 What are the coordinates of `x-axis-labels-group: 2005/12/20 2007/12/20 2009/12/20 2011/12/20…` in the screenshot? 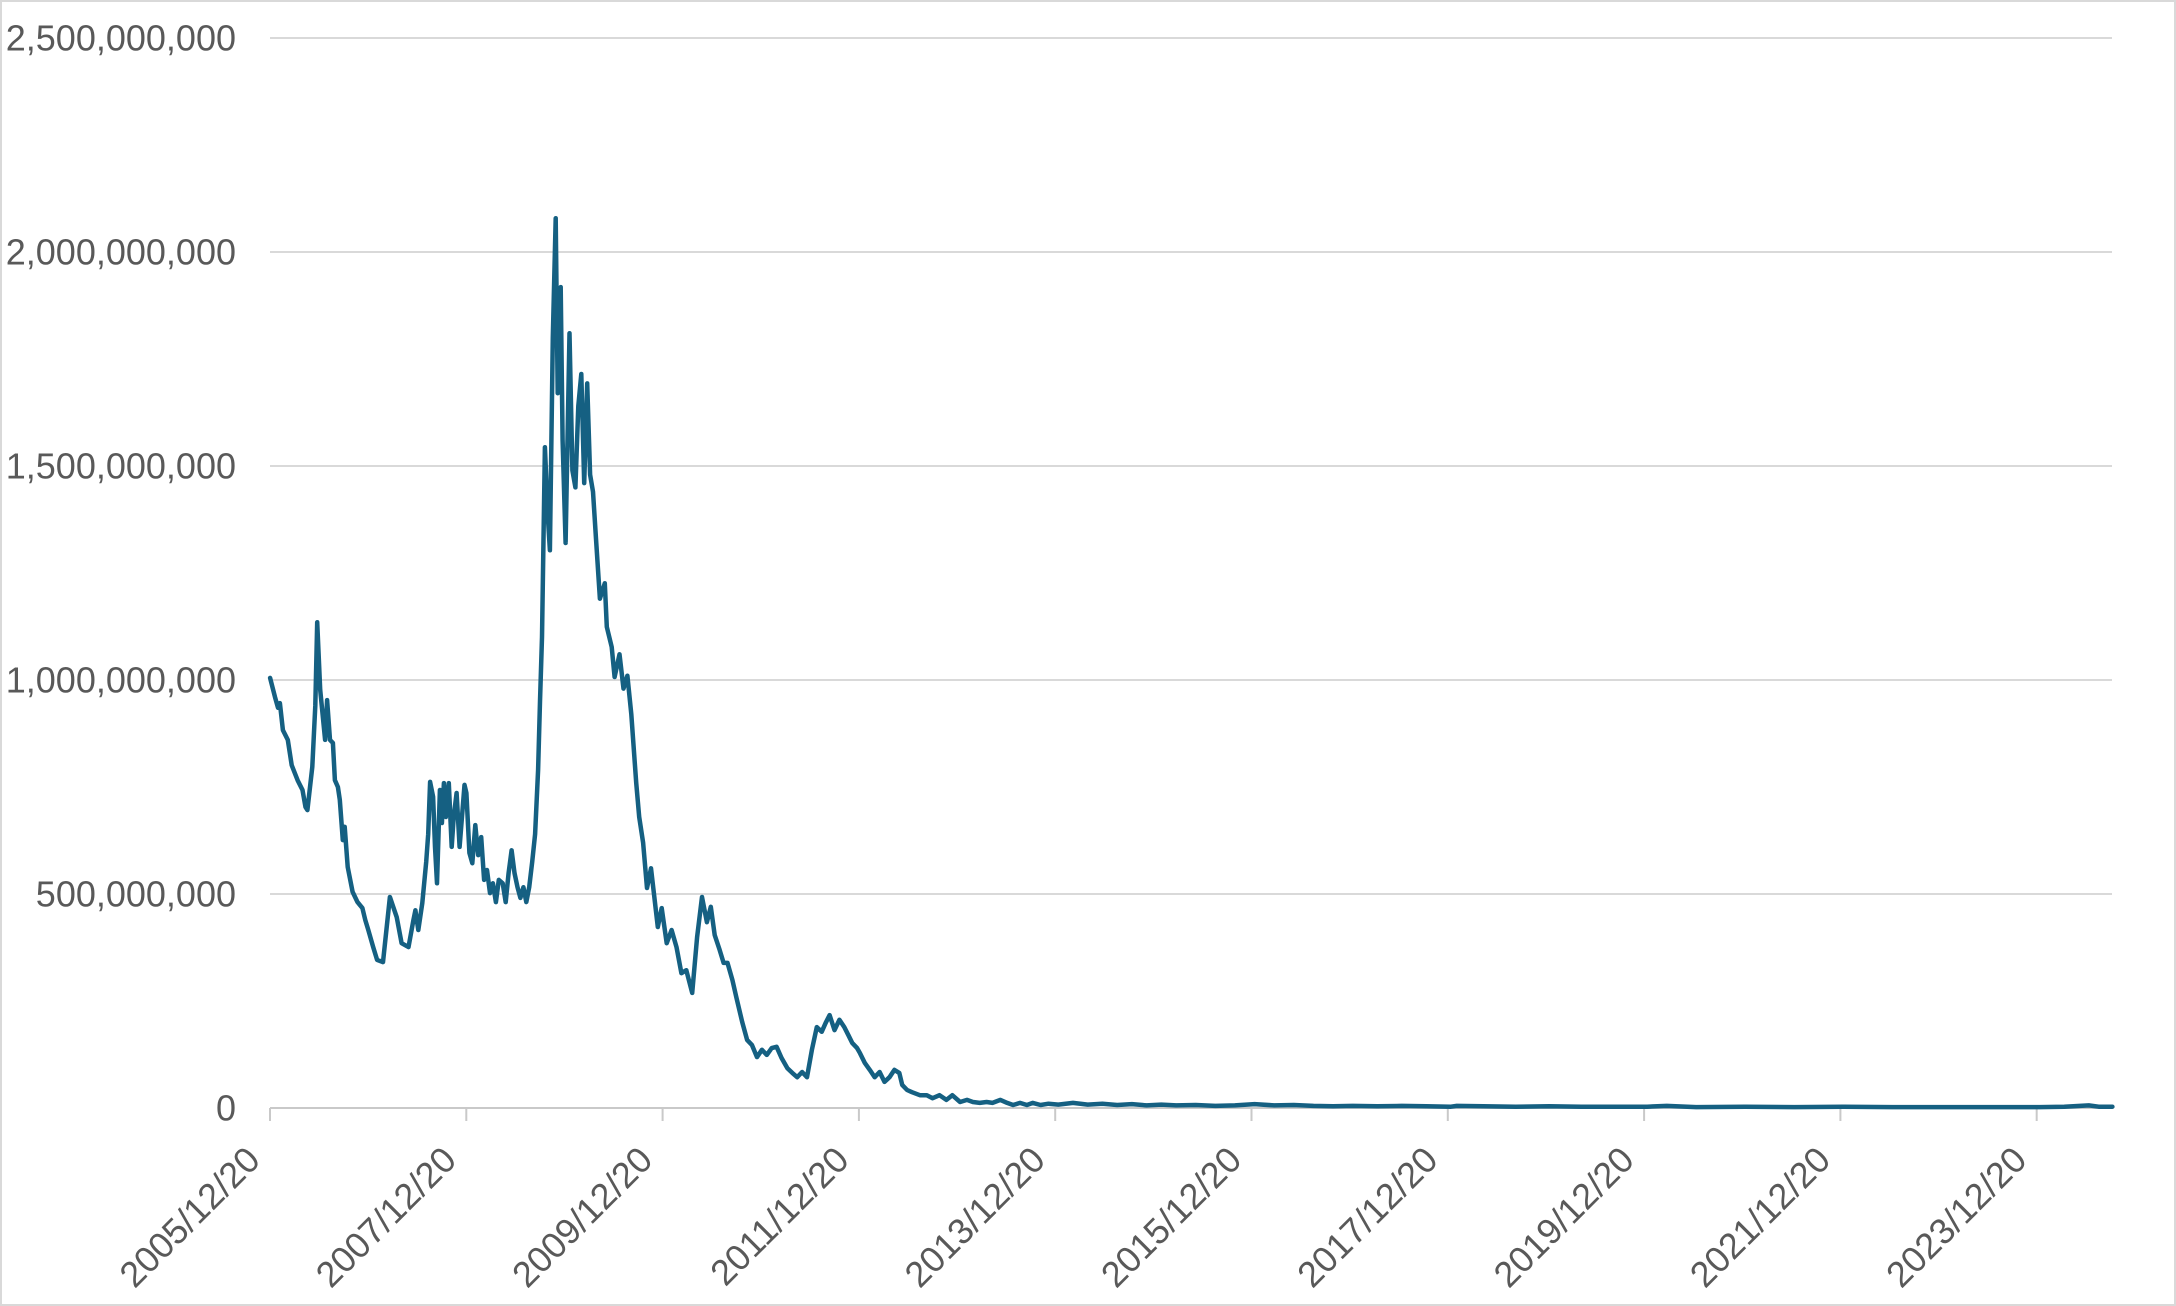 It's located at (1072, 1217).